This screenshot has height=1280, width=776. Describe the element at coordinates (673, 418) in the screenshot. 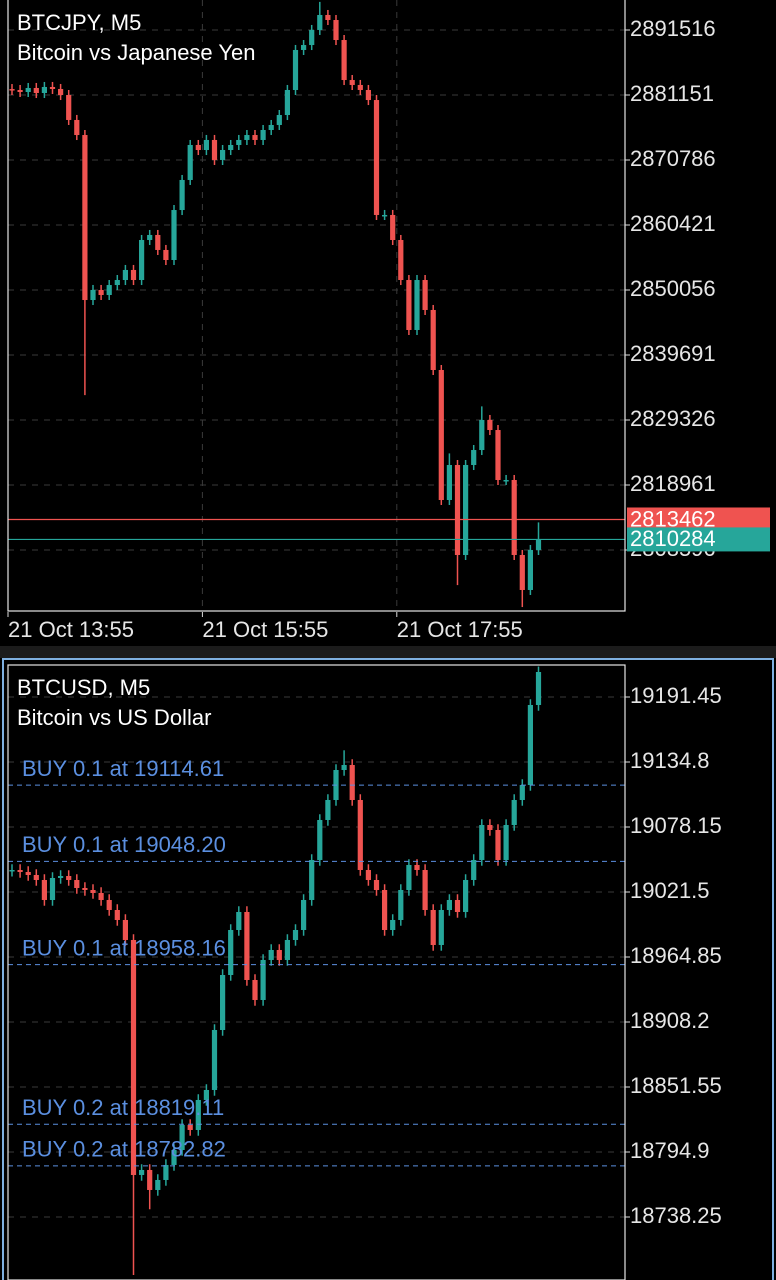

I see `y-tick-label: 2829326` at that location.